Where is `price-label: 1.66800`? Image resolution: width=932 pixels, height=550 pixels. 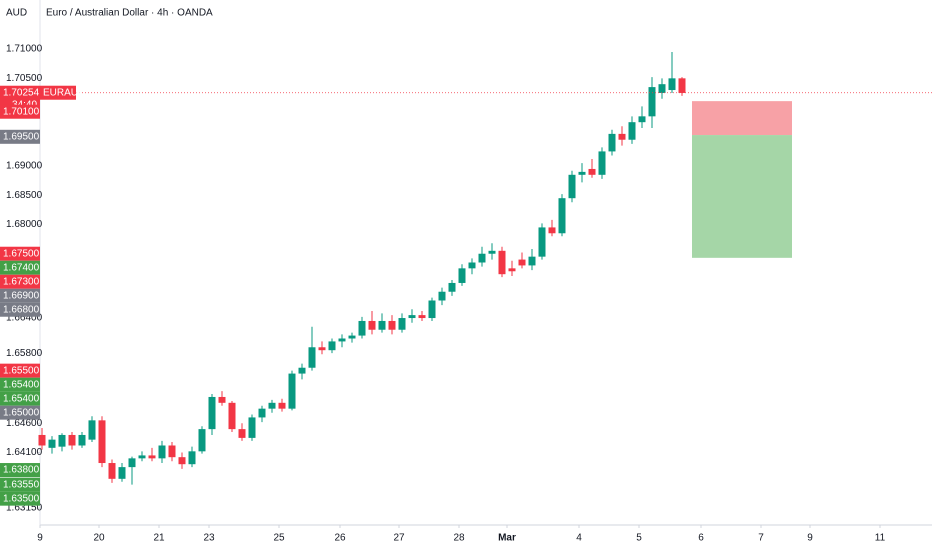 price-label: 1.66800 is located at coordinates (21, 309).